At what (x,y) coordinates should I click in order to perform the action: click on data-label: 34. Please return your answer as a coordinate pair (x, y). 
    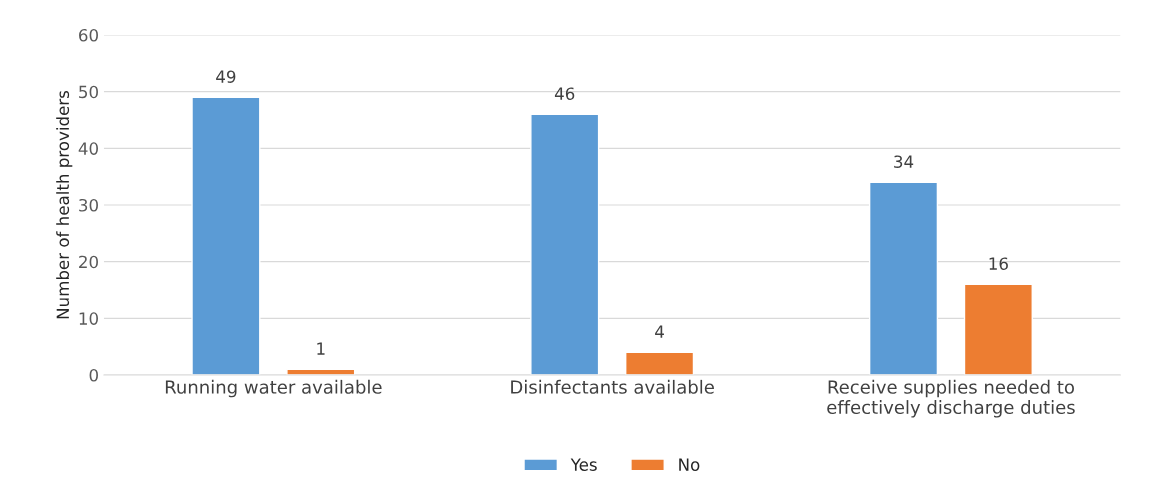
    Looking at the image, I should click on (904, 161).